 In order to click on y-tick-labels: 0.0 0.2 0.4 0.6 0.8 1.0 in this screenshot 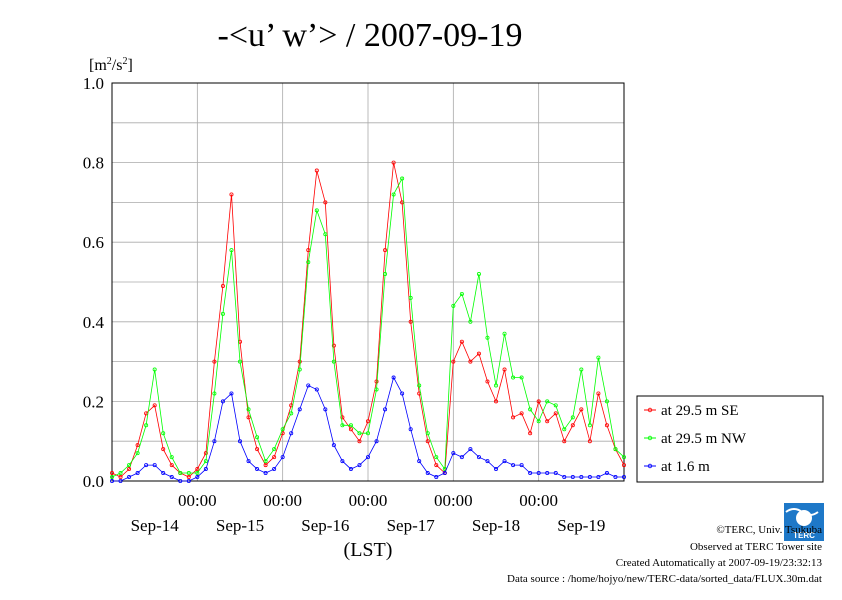, I will do `click(94, 282)`.